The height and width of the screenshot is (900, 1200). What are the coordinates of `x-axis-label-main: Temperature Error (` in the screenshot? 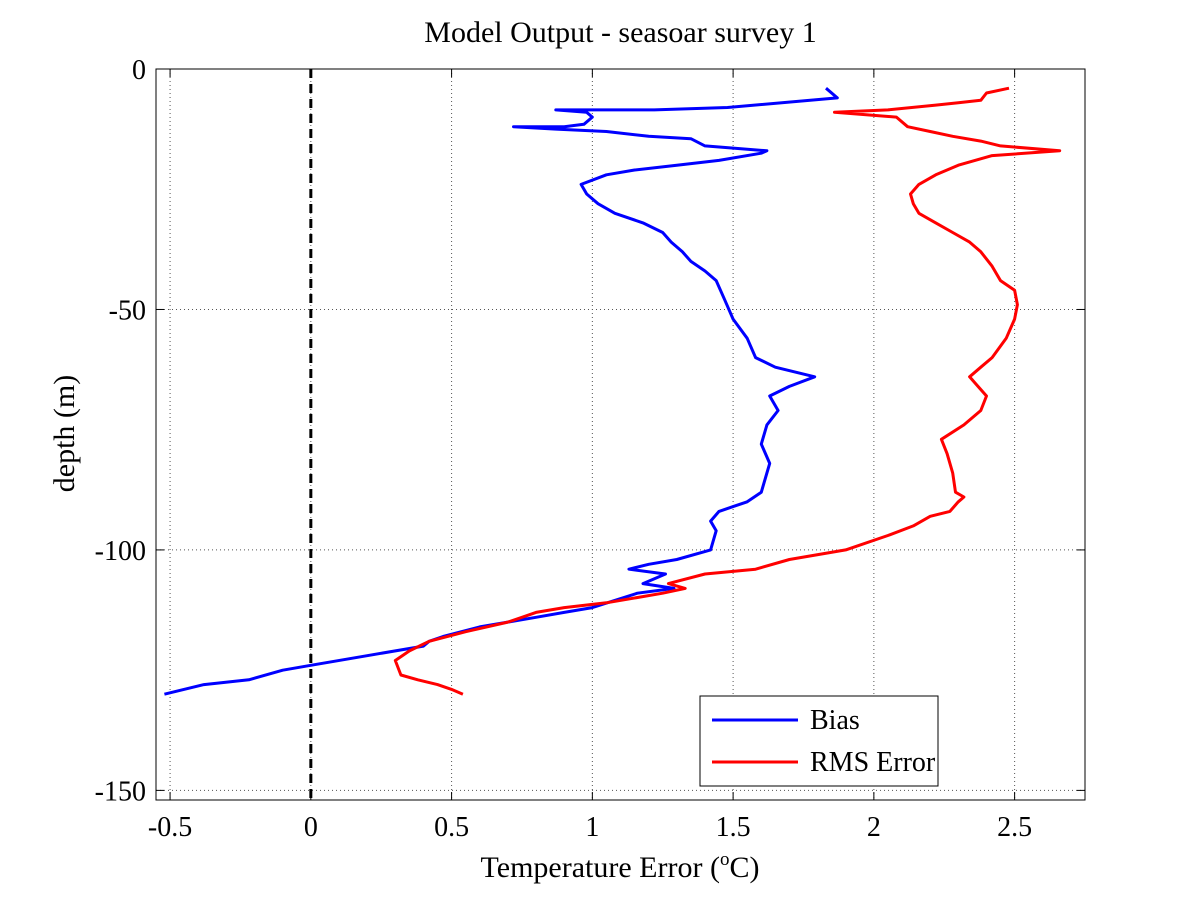 It's located at (600, 867).